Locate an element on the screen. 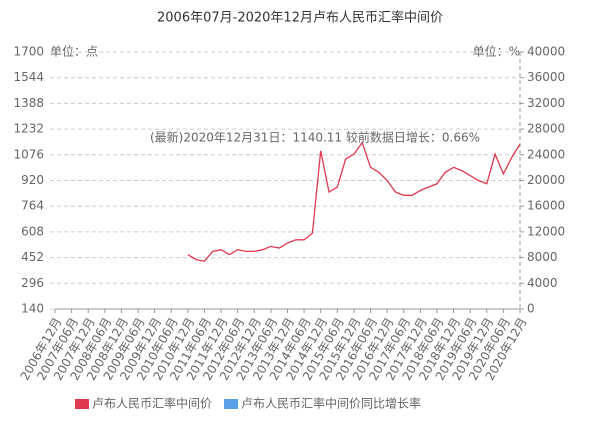 The width and height of the screenshot is (600, 428). y-tick-label: 296 is located at coordinates (32, 283).